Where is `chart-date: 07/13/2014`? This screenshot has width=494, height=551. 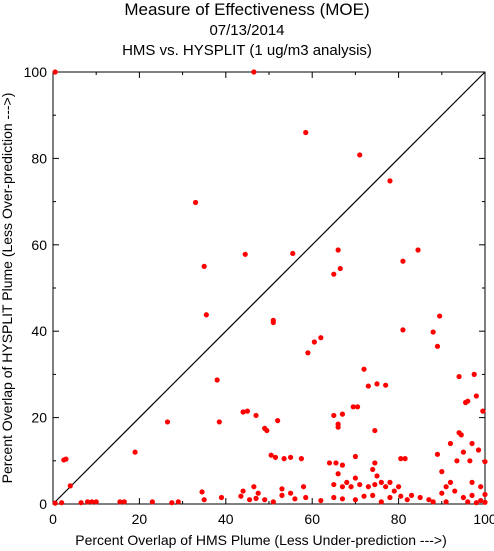
chart-date: 07/13/2014 is located at coordinates (247, 30).